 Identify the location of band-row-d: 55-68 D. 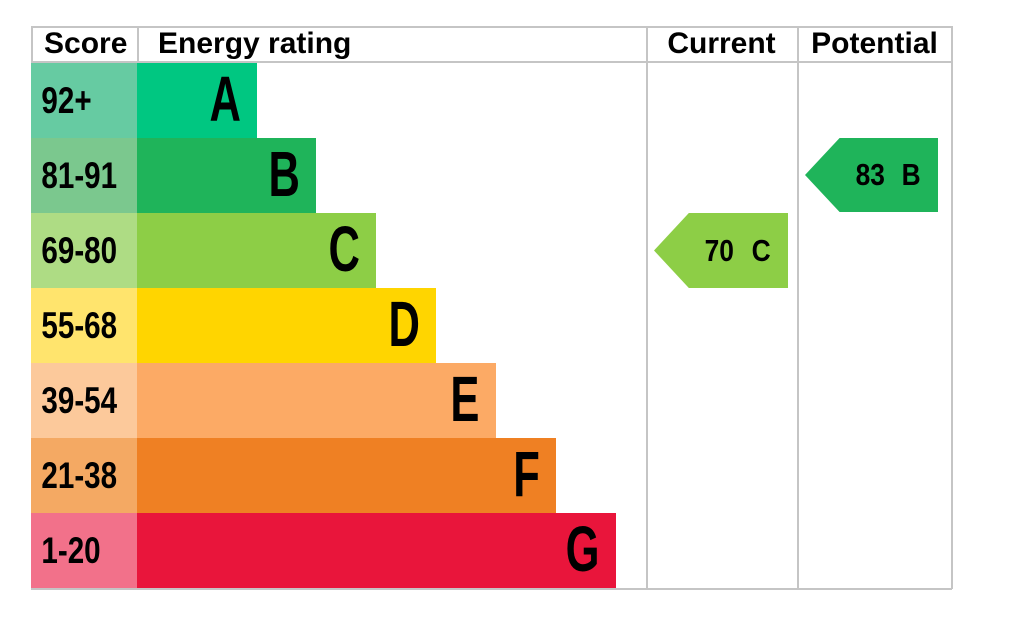
(491, 325).